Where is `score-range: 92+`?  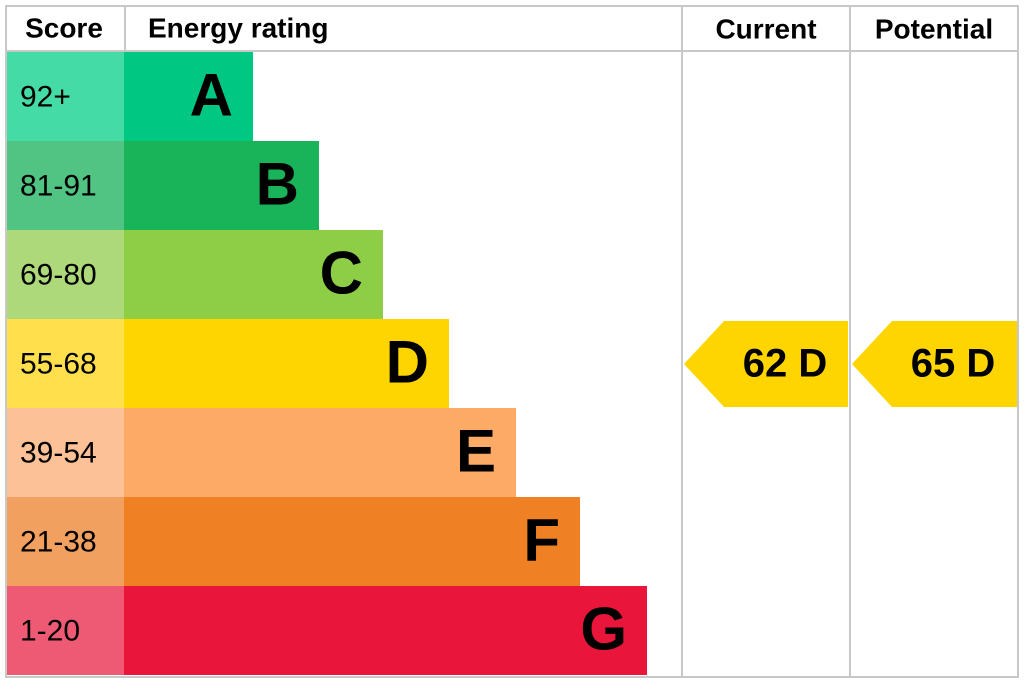
score-range: 92+ is located at coordinates (45, 96).